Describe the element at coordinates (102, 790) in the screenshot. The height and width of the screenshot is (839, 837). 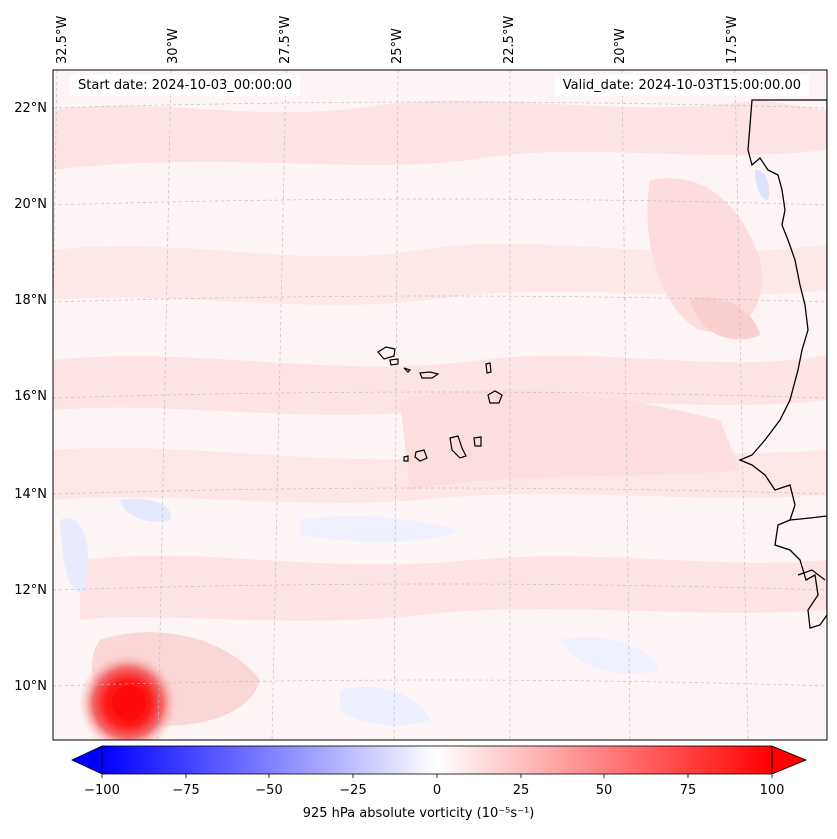
I see `colorbar-tick-label: −100` at that location.